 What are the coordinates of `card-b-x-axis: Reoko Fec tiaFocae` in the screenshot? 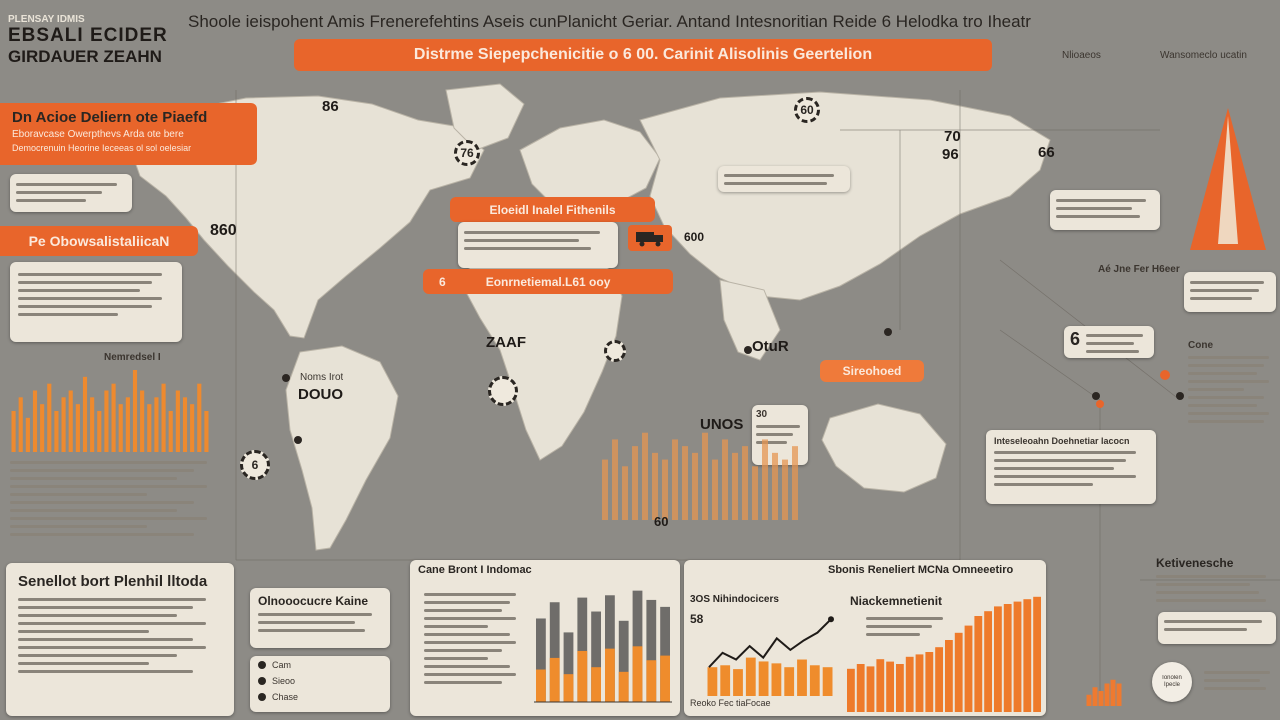 It's located at (730, 703).